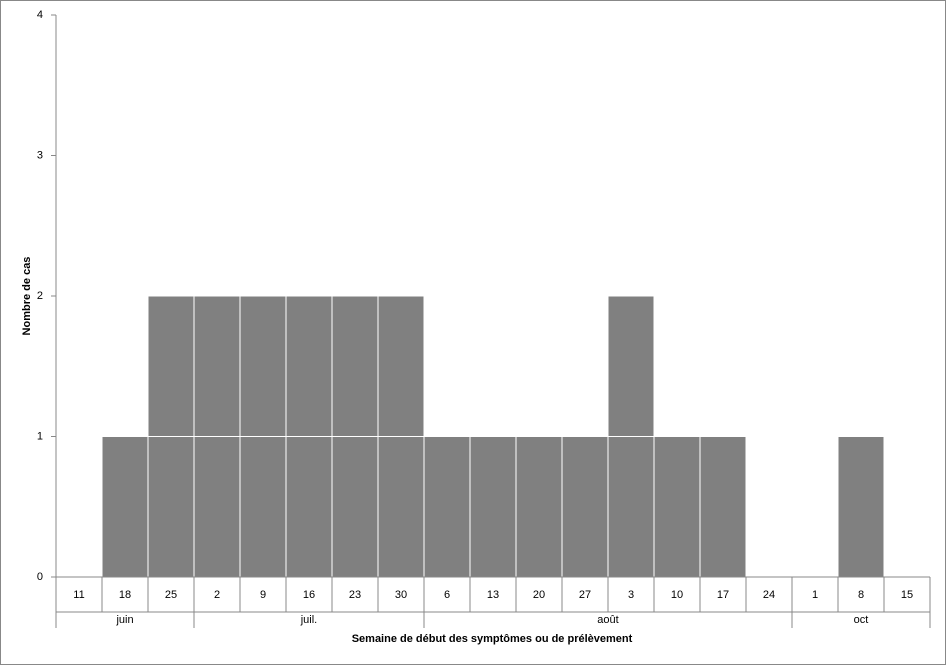 The image size is (946, 665). Describe the element at coordinates (723, 595) in the screenshot. I see `x-tick-label: 17` at that location.